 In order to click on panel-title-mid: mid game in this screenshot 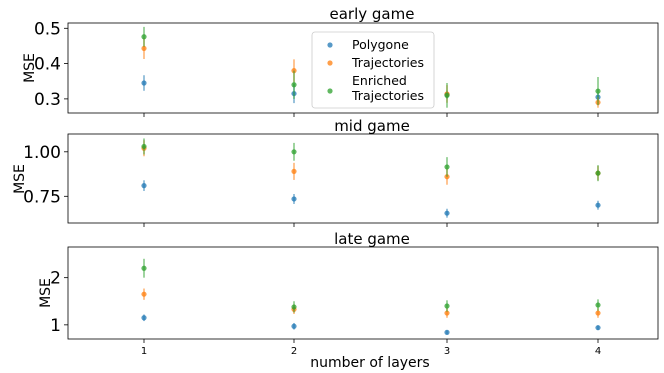, I will do `click(372, 126)`.